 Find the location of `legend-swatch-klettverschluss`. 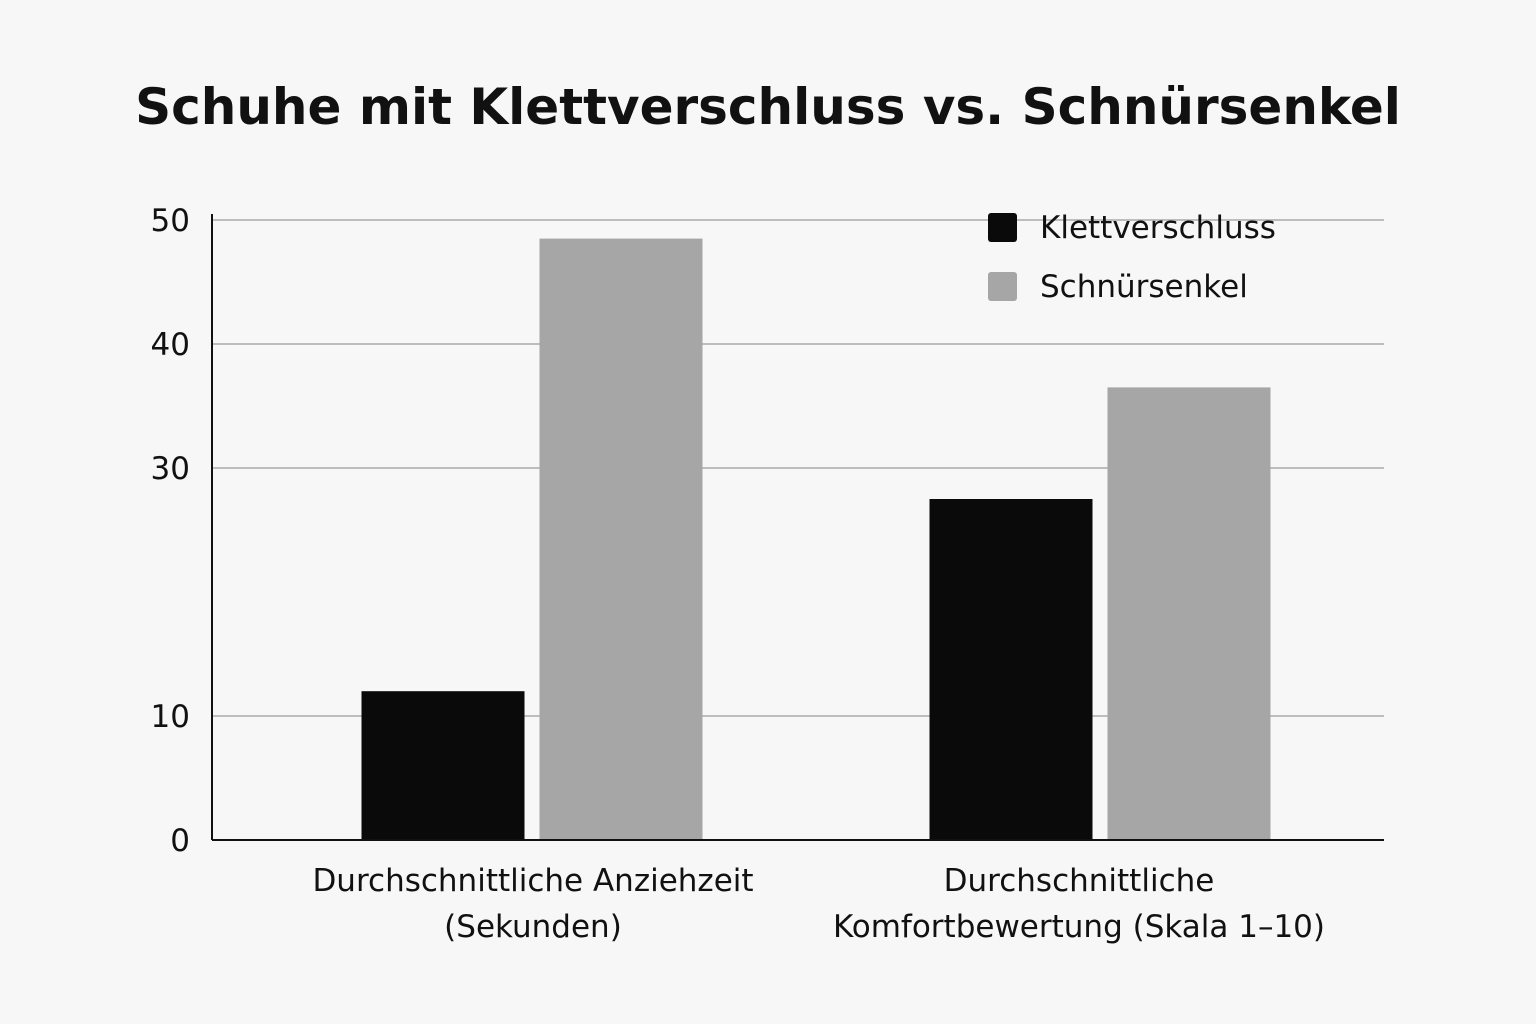

legend-swatch-klettverschluss is located at coordinates (1002, 227).